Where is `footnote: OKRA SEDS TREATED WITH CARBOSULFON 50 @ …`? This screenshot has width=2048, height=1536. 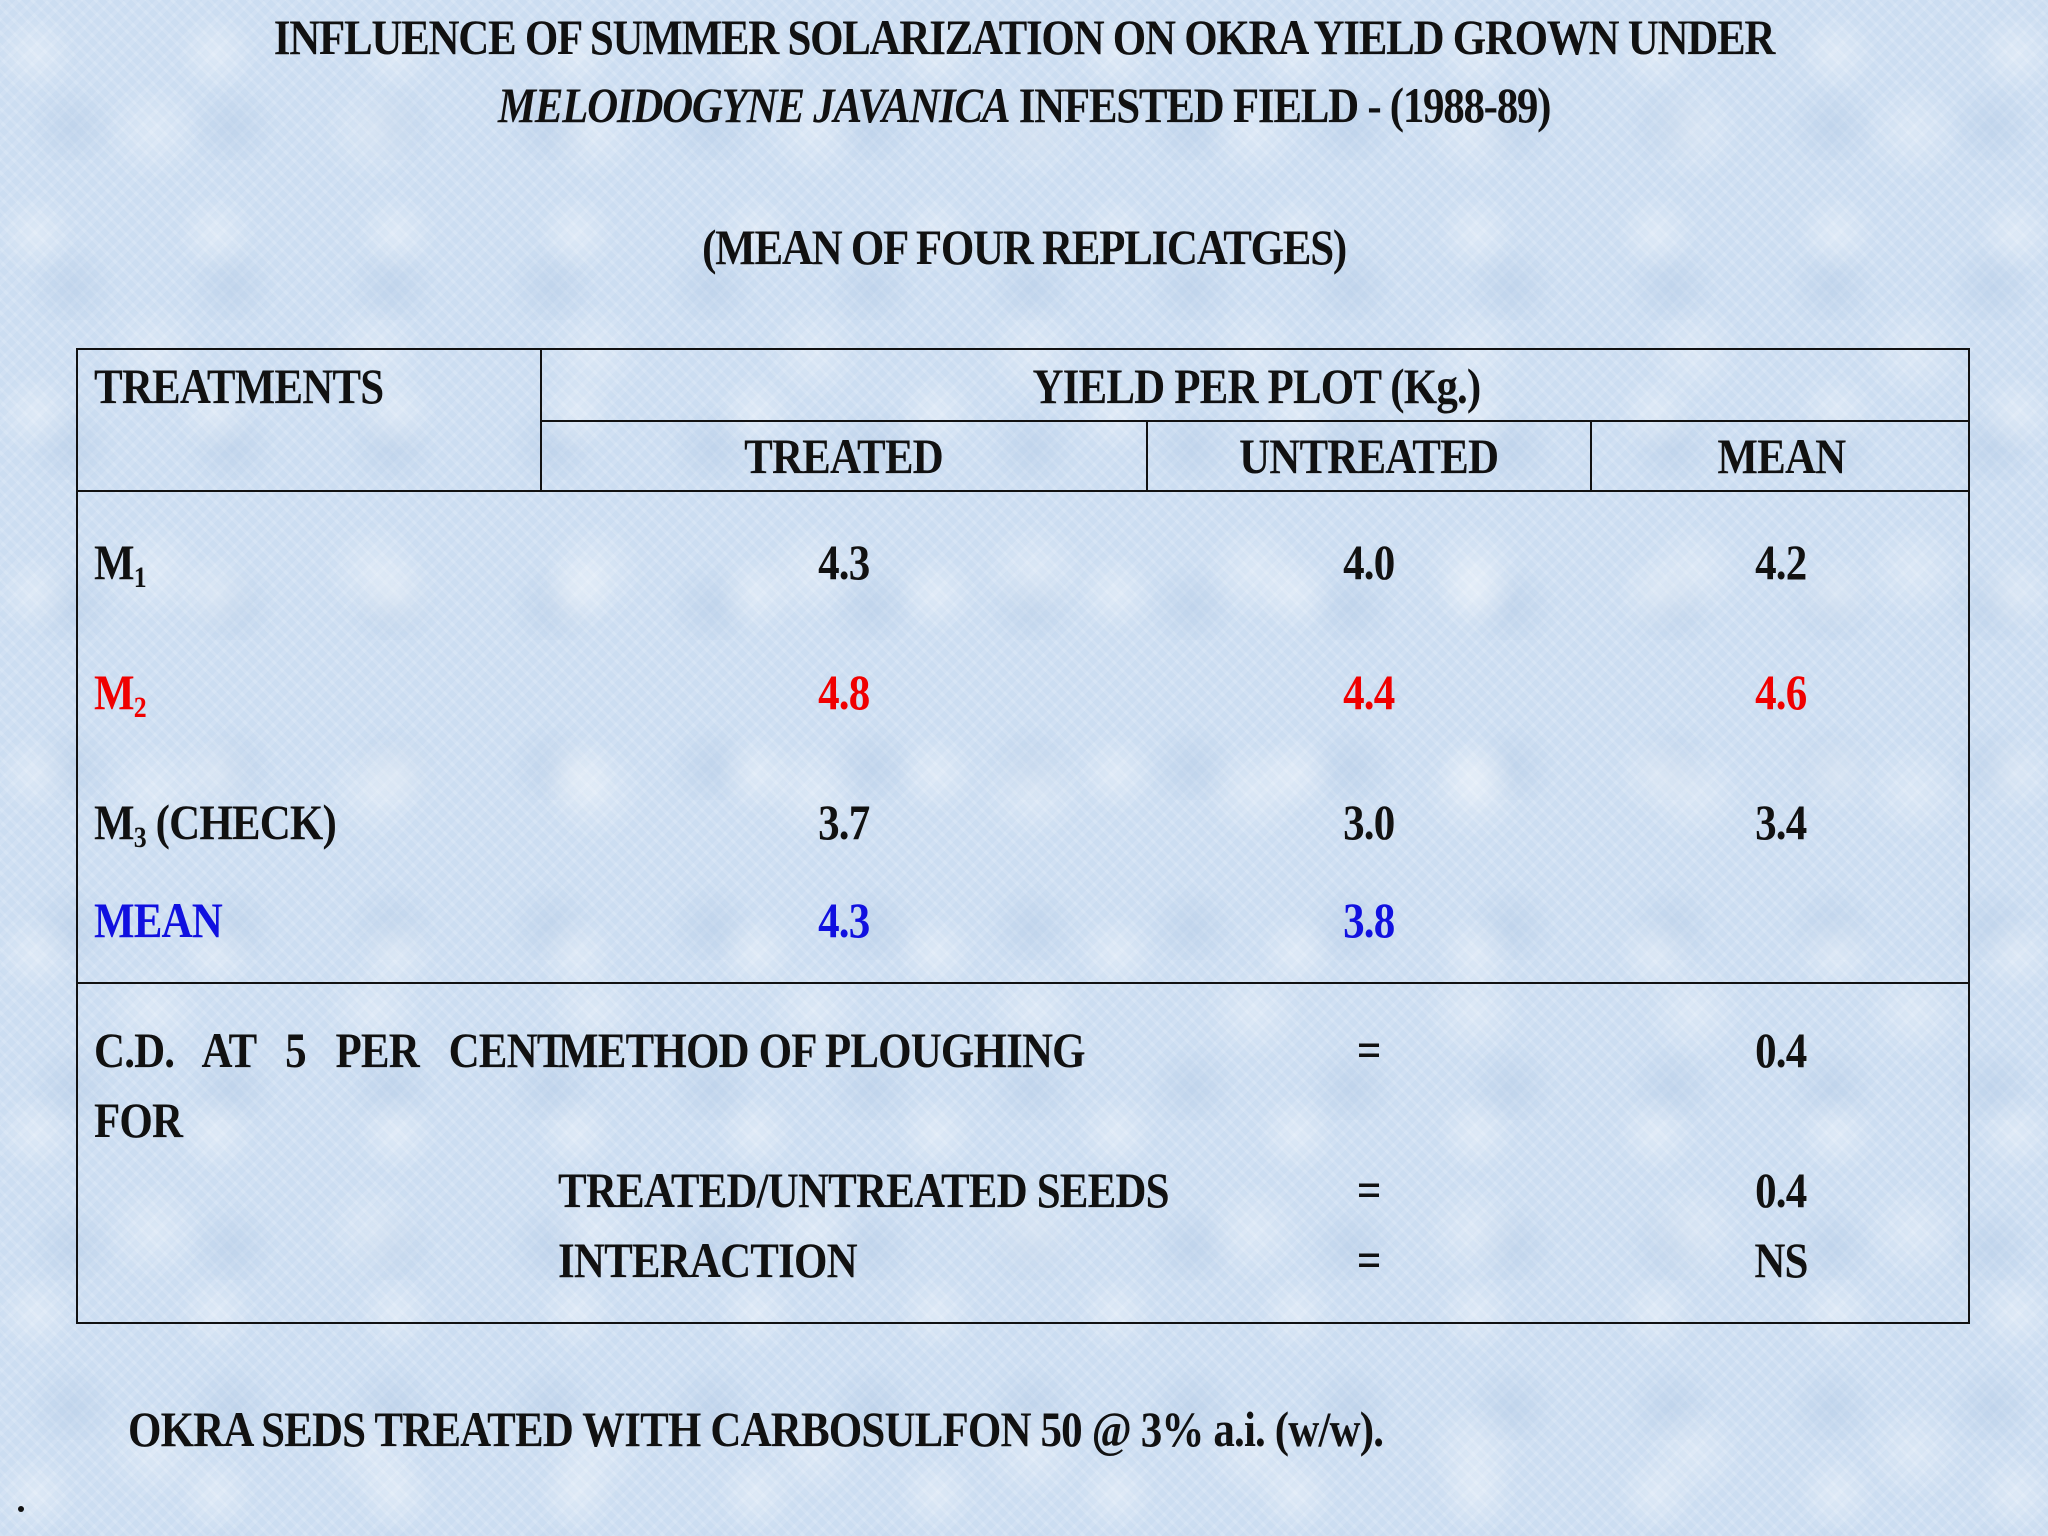
footnote: OKRA SEDS TREATED WITH CARBOSULFON 50 @ … is located at coordinates (756, 1429).